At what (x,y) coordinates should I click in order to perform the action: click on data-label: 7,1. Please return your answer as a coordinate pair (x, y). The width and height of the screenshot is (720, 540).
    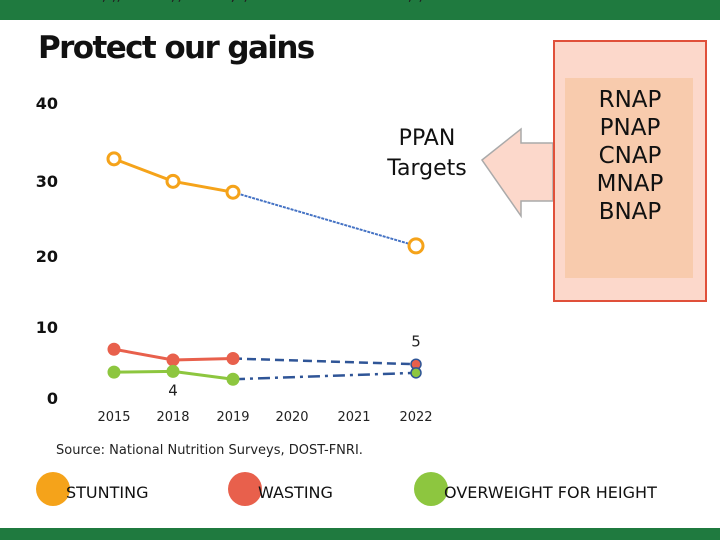
    Looking at the image, I should click on (114, 2).